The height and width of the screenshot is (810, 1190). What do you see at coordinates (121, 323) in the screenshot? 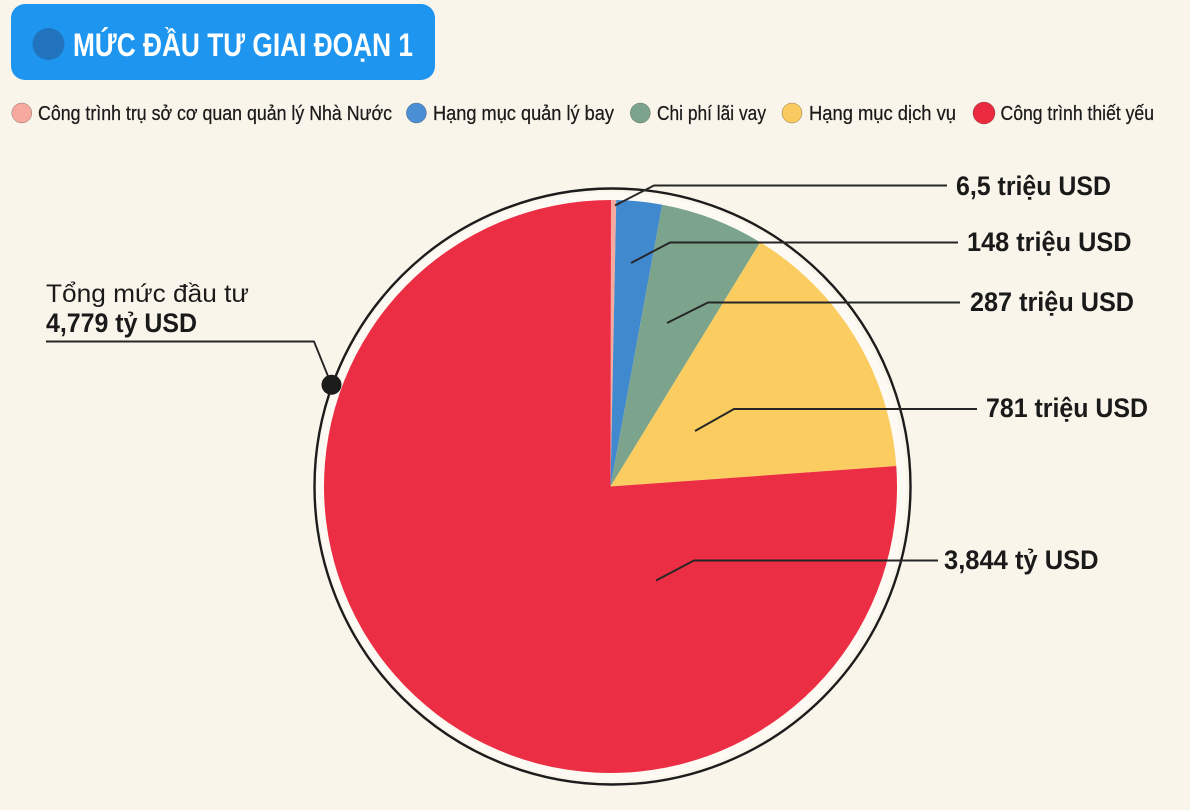
I see `svg-text: 4,779 tỷ USD` at bounding box center [121, 323].